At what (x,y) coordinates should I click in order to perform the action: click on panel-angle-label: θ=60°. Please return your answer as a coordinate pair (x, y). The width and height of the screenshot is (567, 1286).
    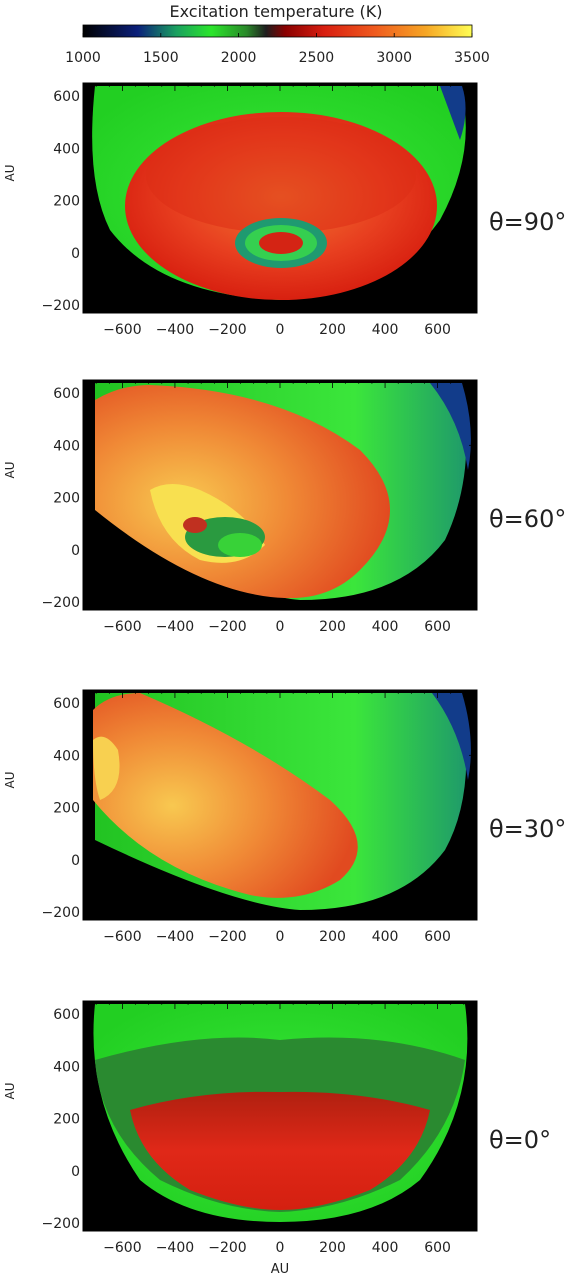
    Looking at the image, I should click on (527, 519).